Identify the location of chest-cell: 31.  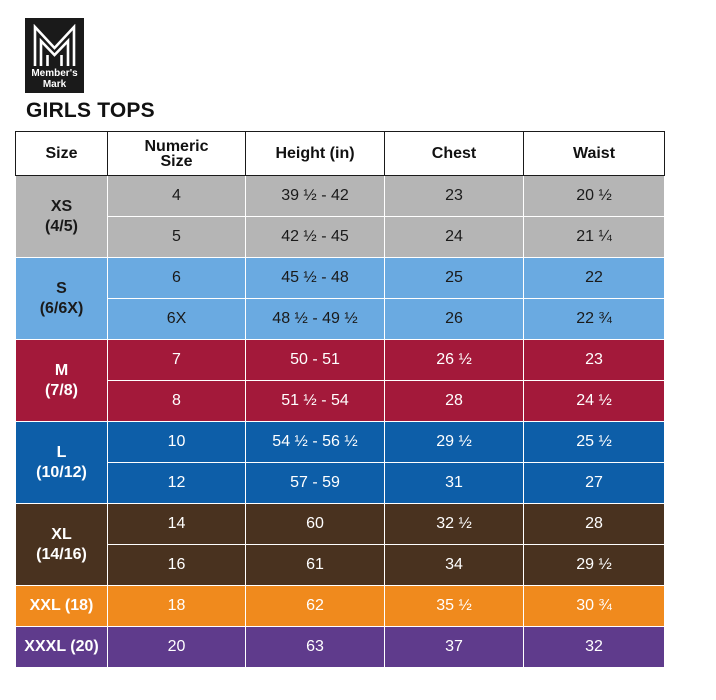
(454, 483).